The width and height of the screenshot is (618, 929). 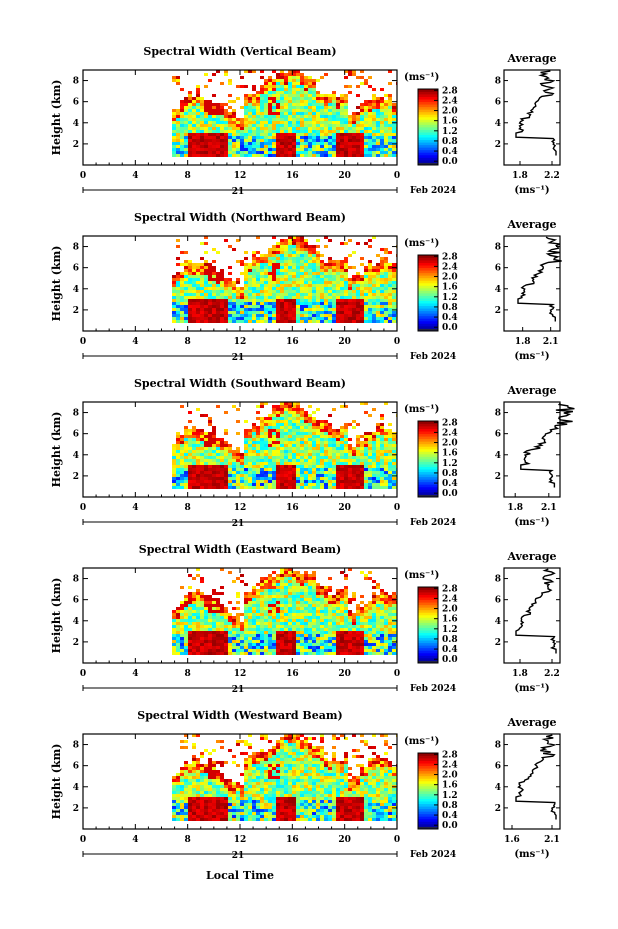 I want to click on colorbar-segment, so click(x=428, y=108).